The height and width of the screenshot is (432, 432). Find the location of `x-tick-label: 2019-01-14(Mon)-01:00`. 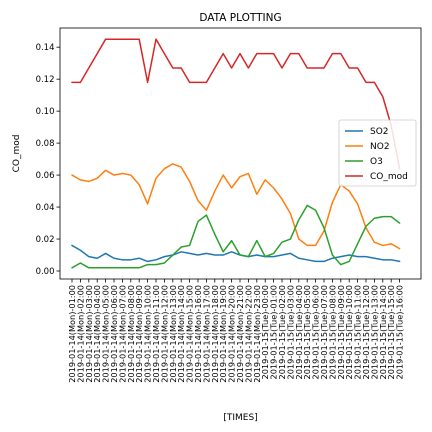

x-tick-label: 2019-01-14(Mon)-01:00 is located at coordinates (72, 334).